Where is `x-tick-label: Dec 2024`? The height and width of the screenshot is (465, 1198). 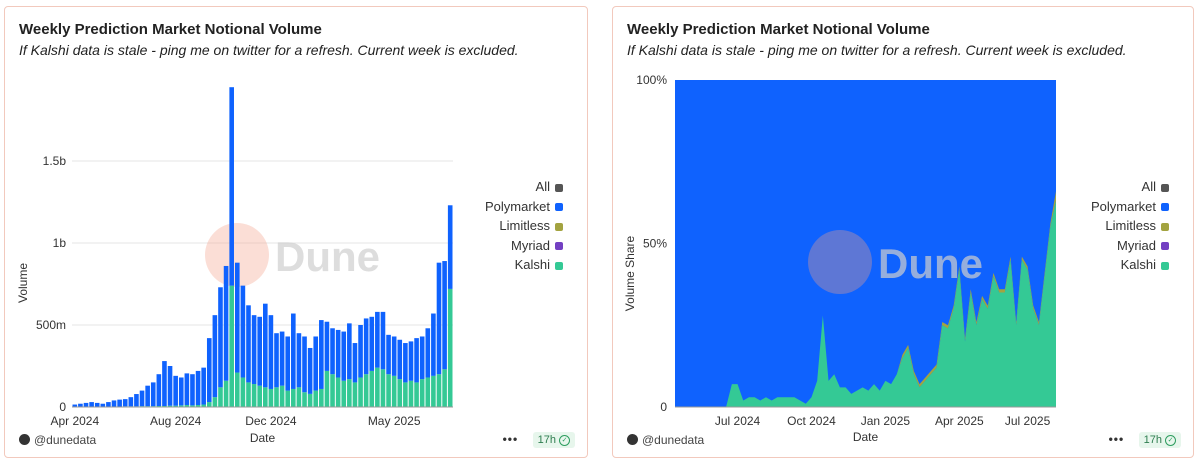
x-tick-label: Dec 2024 is located at coordinates (271, 421).